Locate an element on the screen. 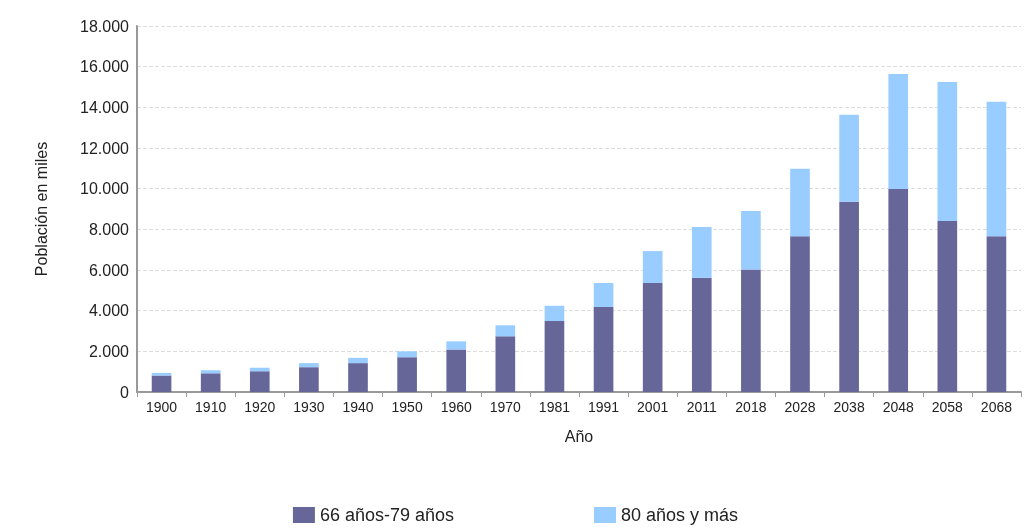 The width and height of the screenshot is (1031, 529). x-tick-label: 1930 is located at coordinates (309, 407).